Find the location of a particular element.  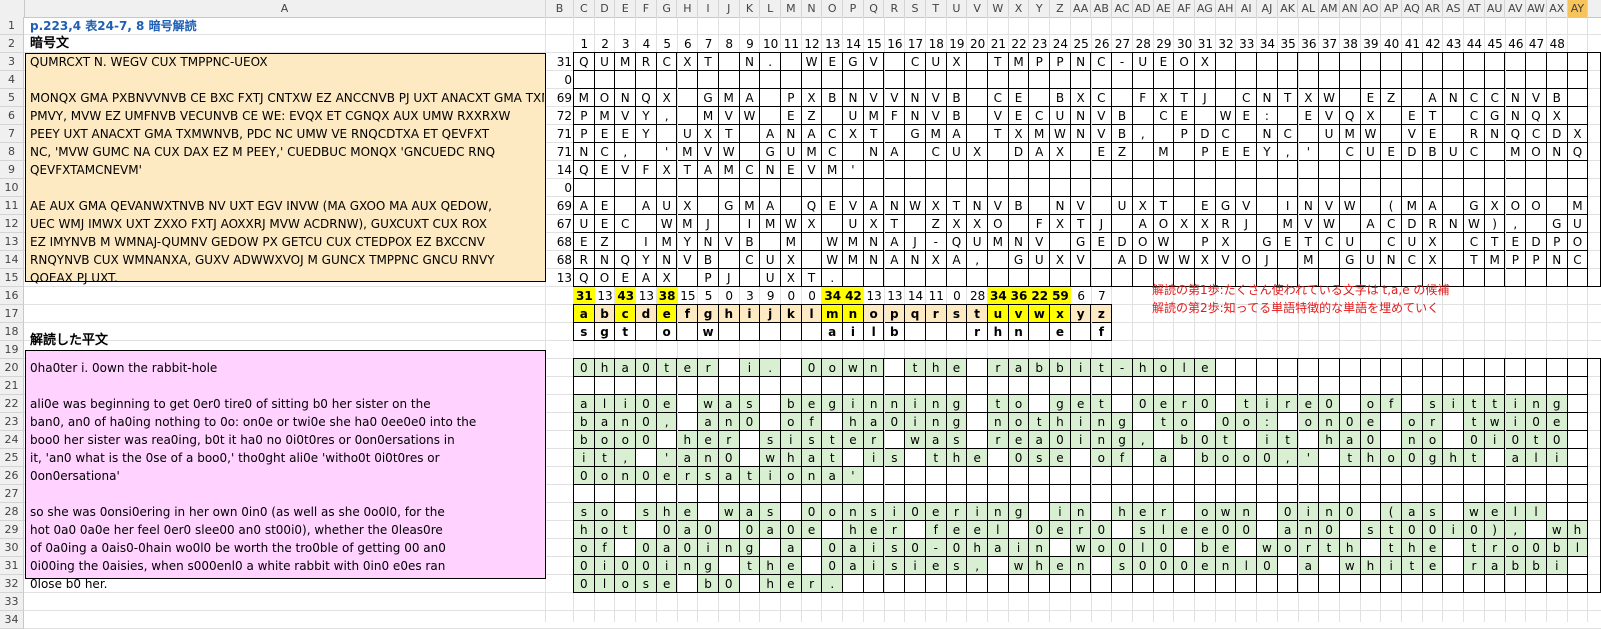

cipher-line: QEVFXTAMCNEVM' is located at coordinates (86, 170).